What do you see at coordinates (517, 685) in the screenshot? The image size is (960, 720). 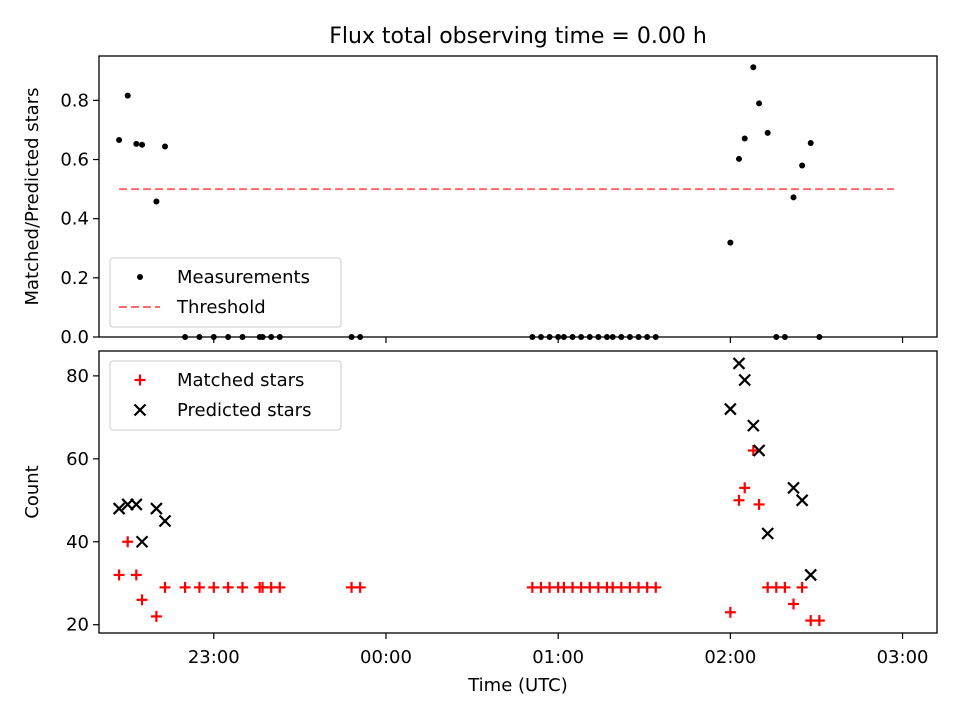 I see `x-axis-label: Time (UTC)` at bounding box center [517, 685].